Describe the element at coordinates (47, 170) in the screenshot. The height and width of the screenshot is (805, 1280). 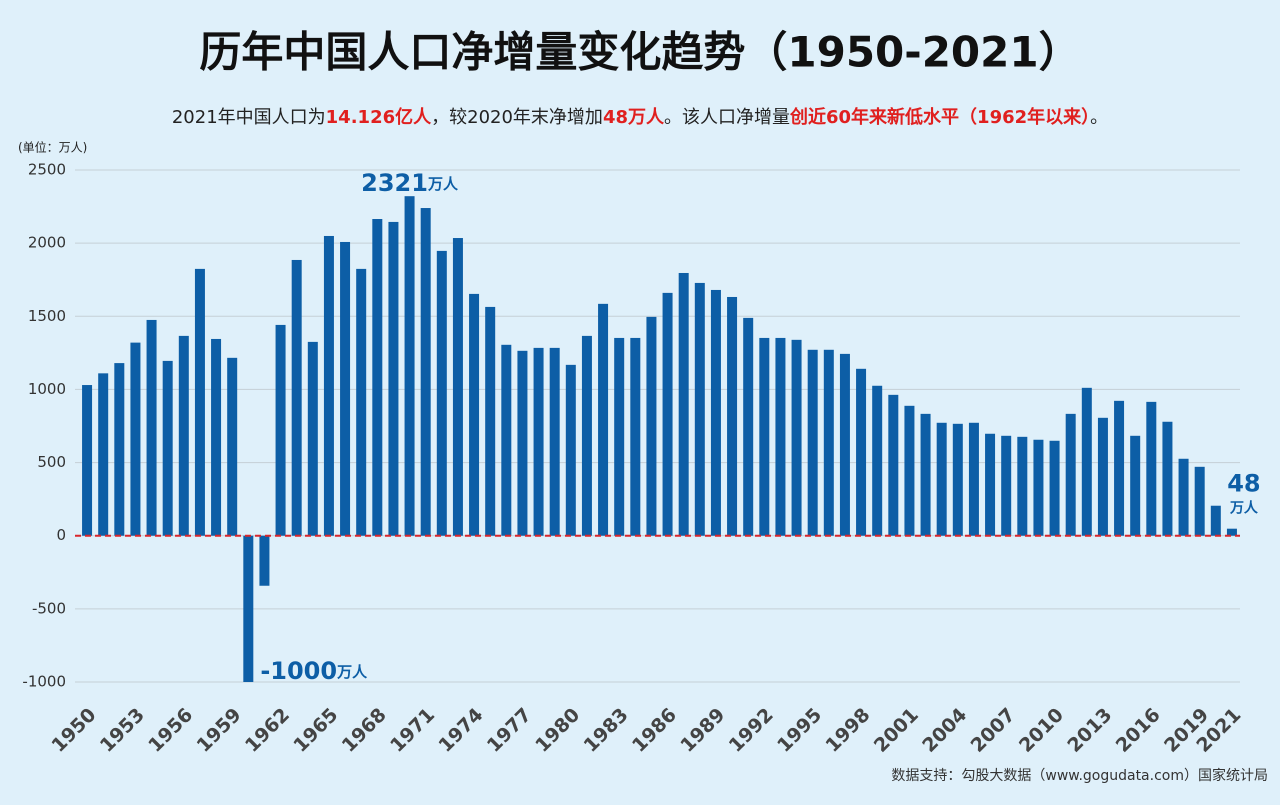
I see `y-tick-label: 2500` at that location.